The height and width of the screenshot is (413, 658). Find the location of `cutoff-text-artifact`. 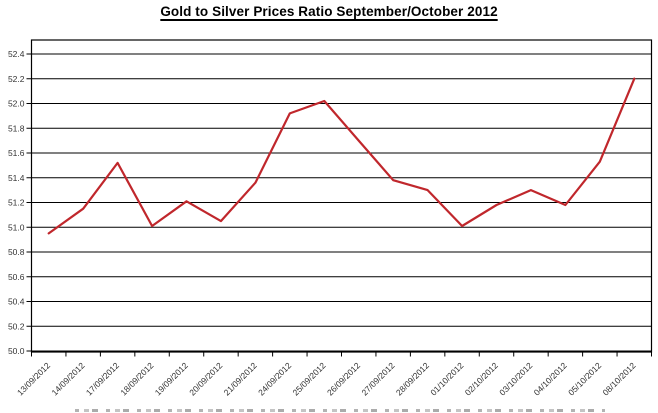

cutoff-text-artifact is located at coordinates (340, 410).